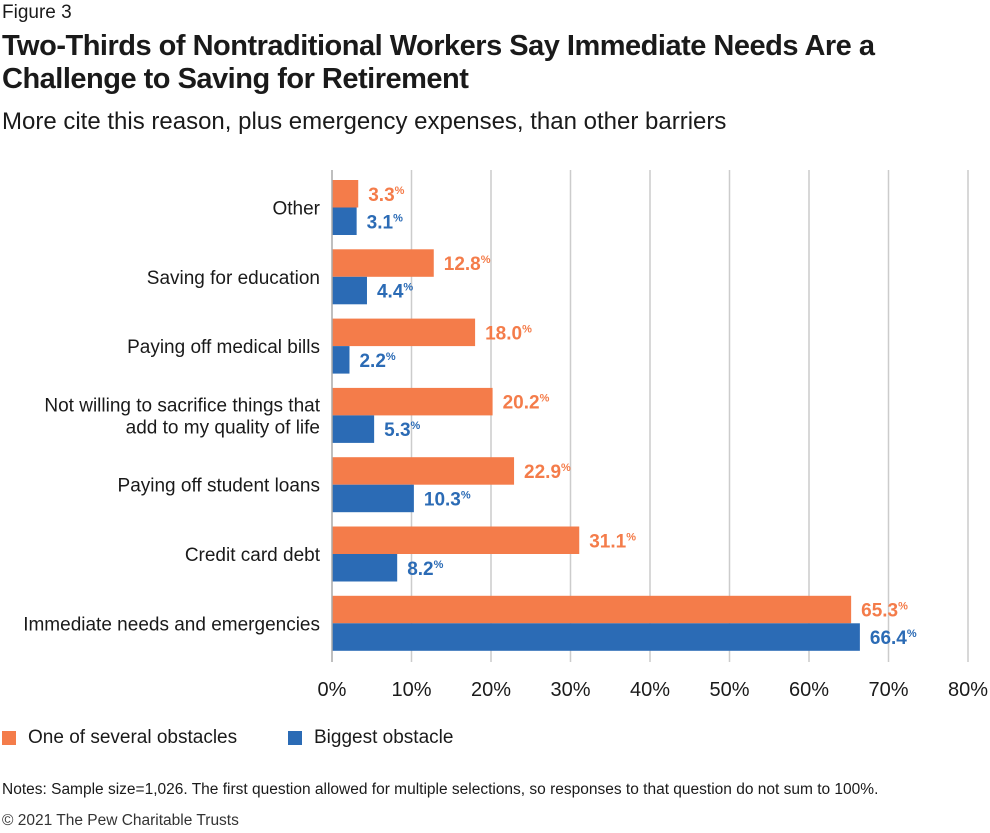  I want to click on data-label: 31.1%, so click(612, 541).